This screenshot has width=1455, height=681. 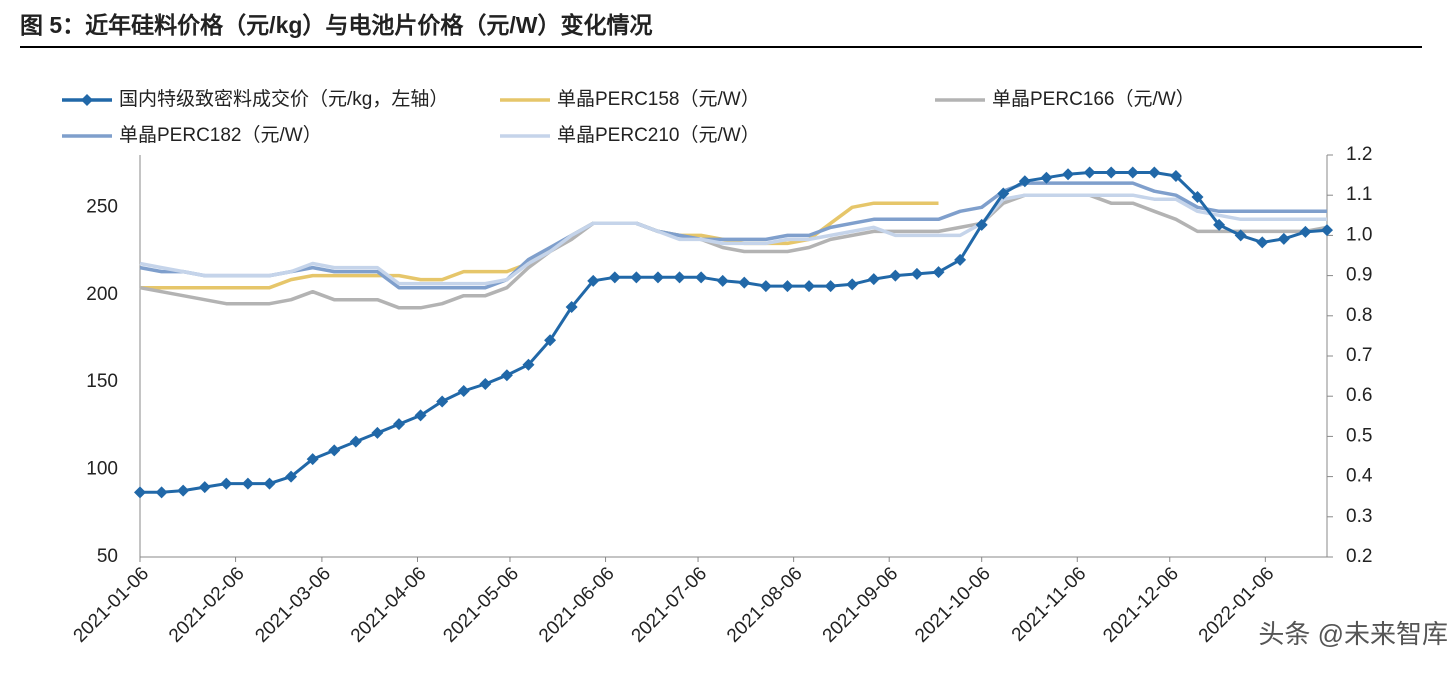 I want to click on x-tick-label: 2021-12-06, so click(x=1141, y=605).